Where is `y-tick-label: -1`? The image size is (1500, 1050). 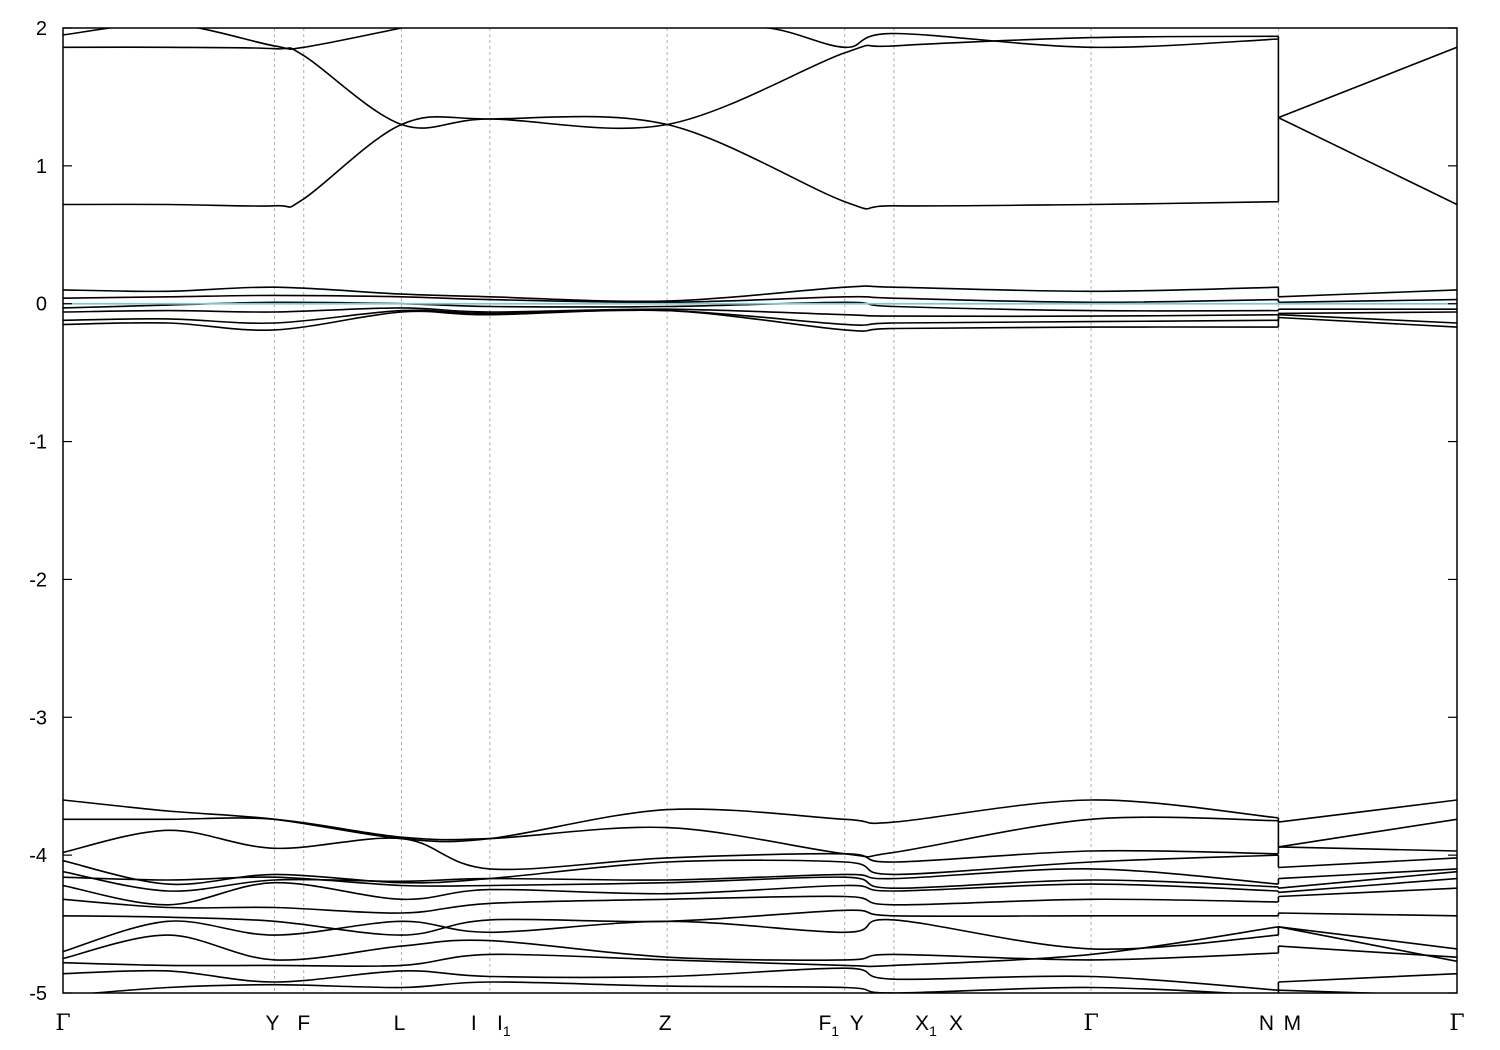
y-tick-label: -1 is located at coordinates (38, 443).